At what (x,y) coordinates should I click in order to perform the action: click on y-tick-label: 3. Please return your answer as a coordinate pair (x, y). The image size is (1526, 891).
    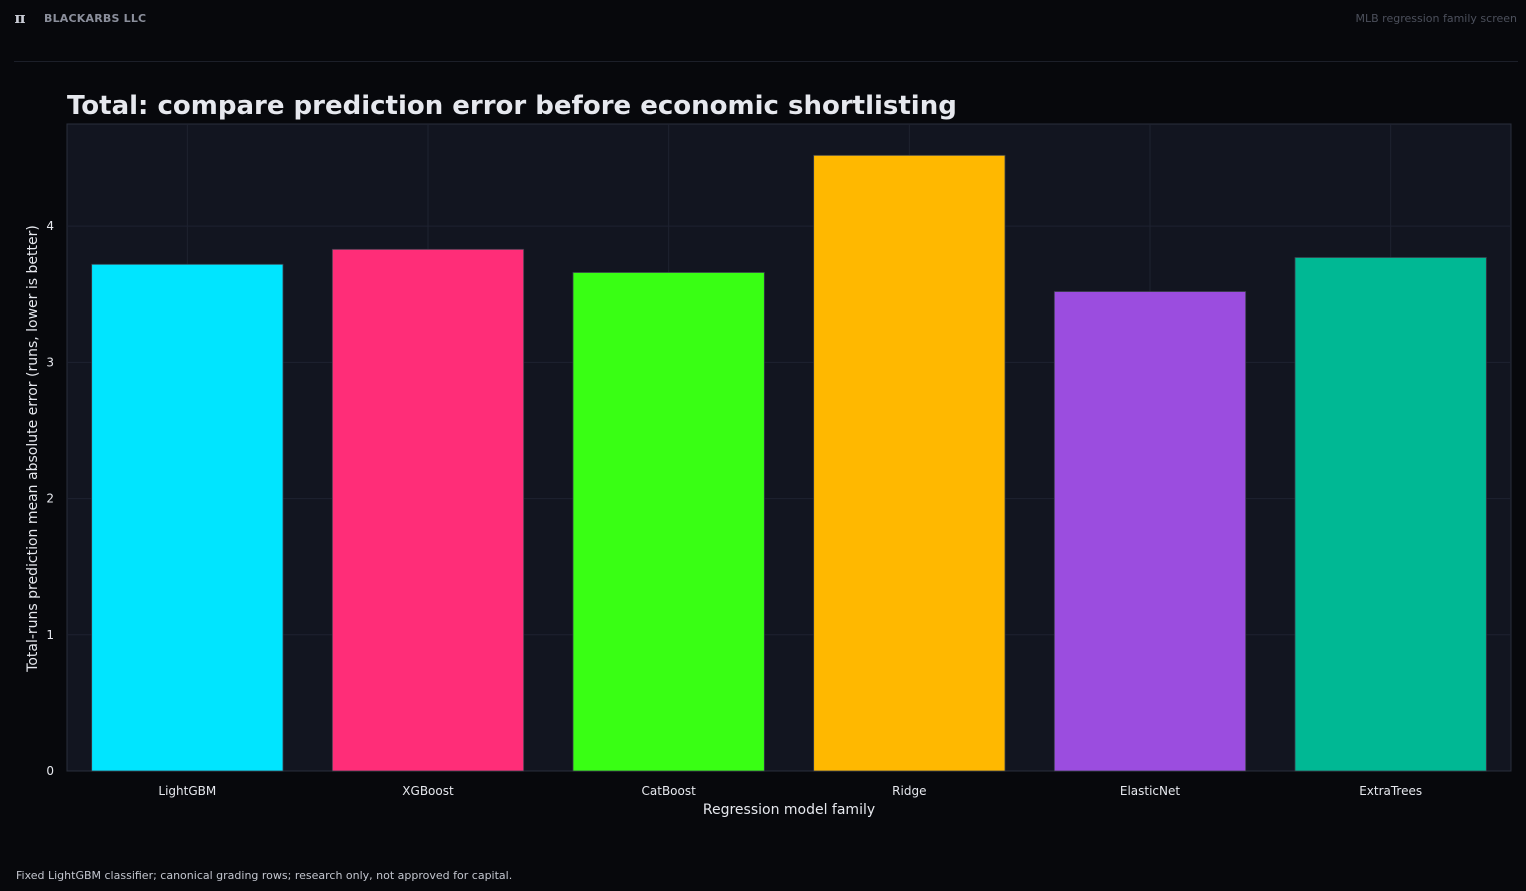
    Looking at the image, I should click on (50, 362).